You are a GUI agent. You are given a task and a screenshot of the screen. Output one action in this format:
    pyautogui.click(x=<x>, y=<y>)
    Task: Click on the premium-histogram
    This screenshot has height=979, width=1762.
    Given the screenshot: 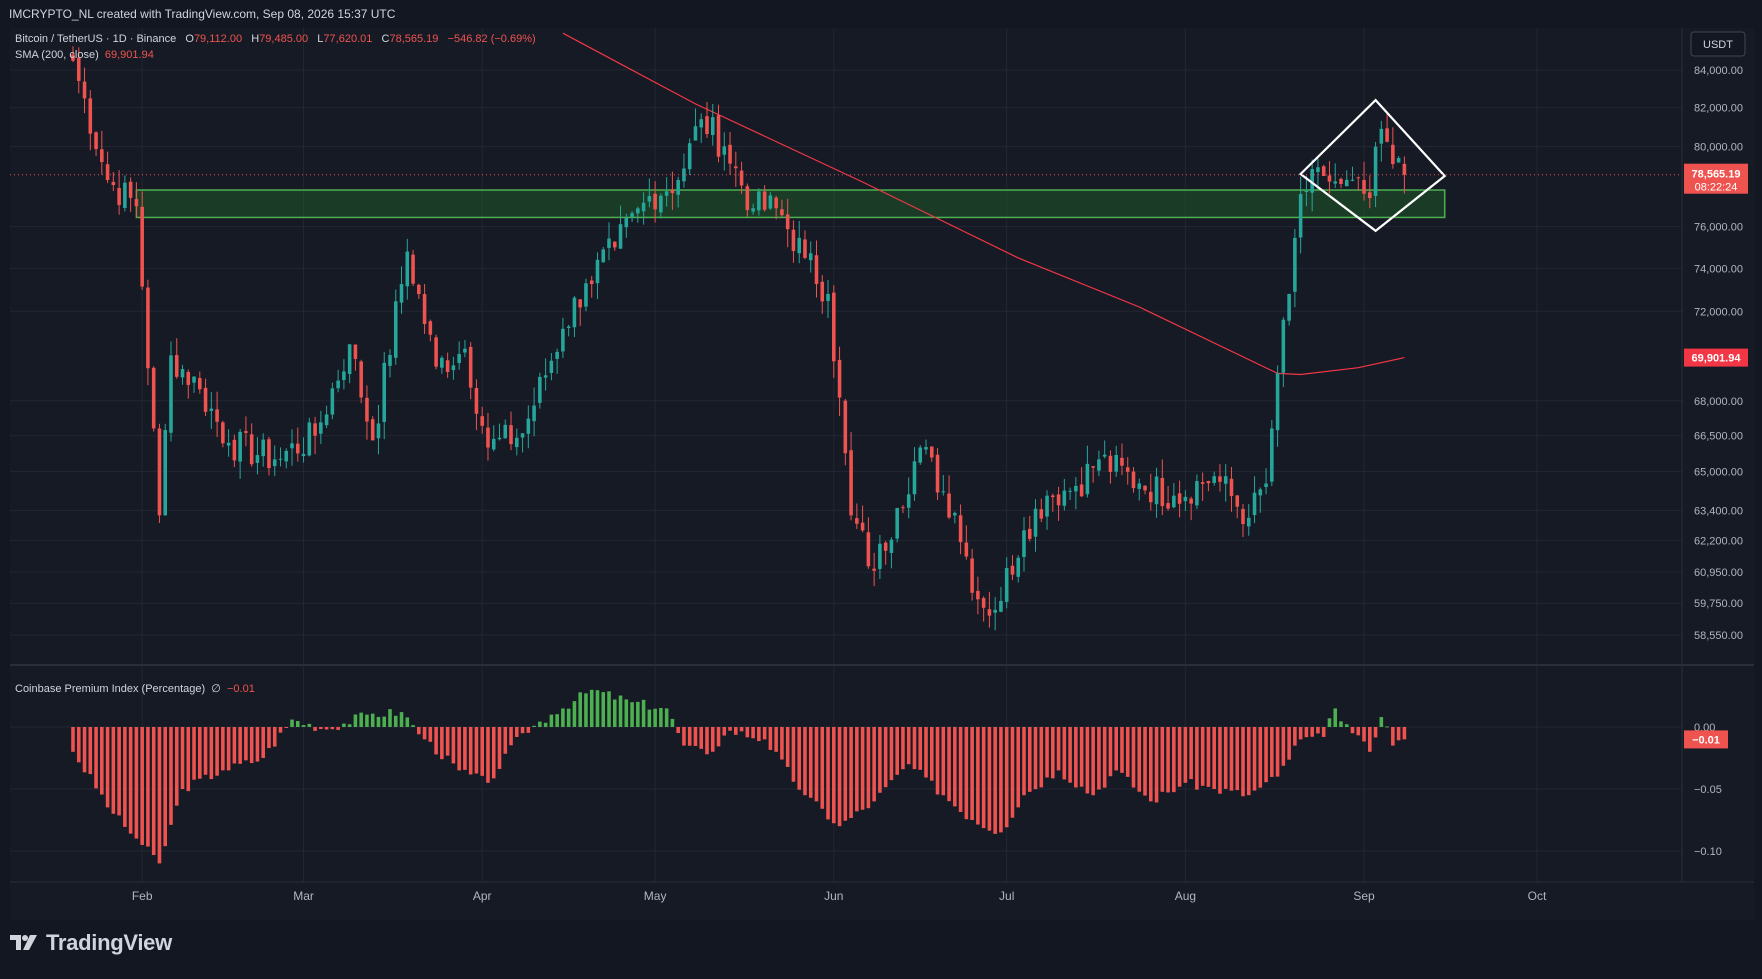 What is the action you would take?
    pyautogui.click(x=739, y=776)
    